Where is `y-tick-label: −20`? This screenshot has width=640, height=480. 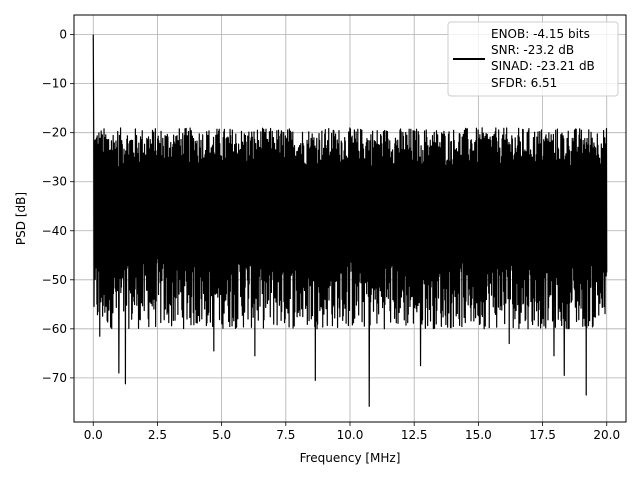
y-tick-label: −20 is located at coordinates (54, 133).